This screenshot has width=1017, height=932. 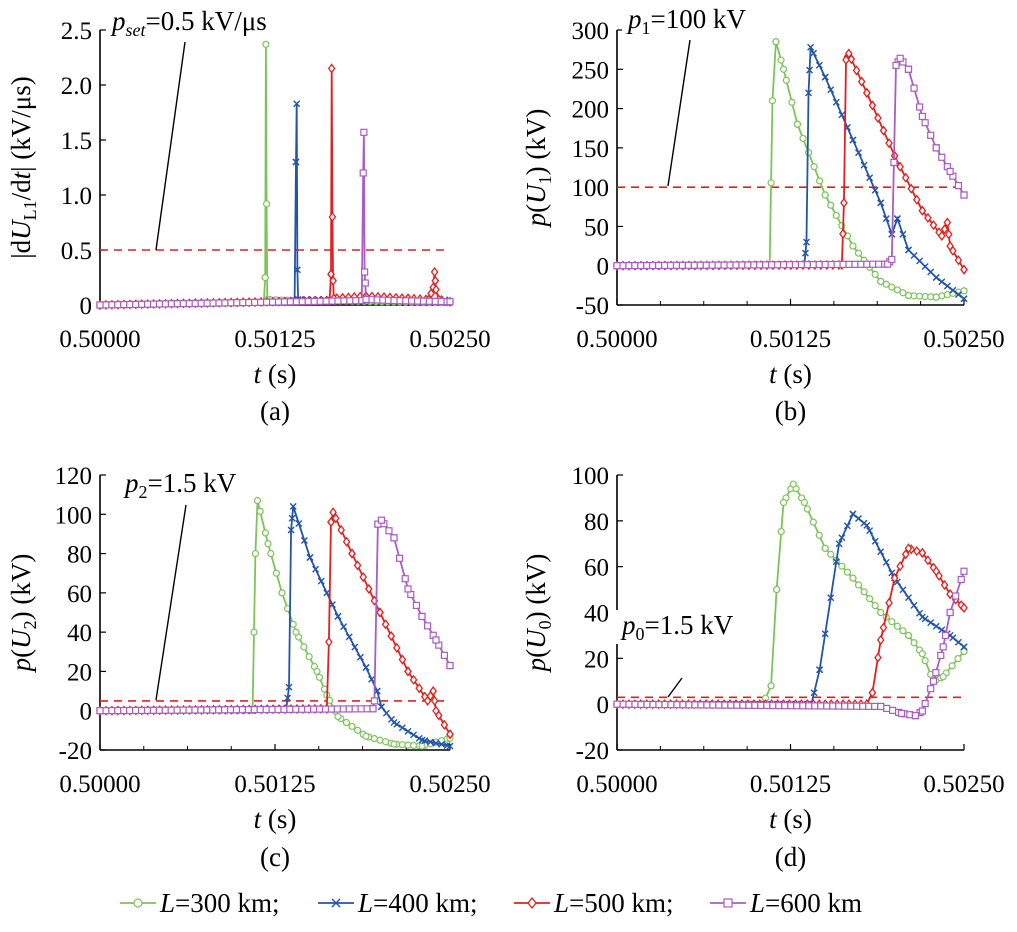 What do you see at coordinates (538, 614) in the screenshot?
I see `y-axis-label: p(U0) (kV)` at bounding box center [538, 614].